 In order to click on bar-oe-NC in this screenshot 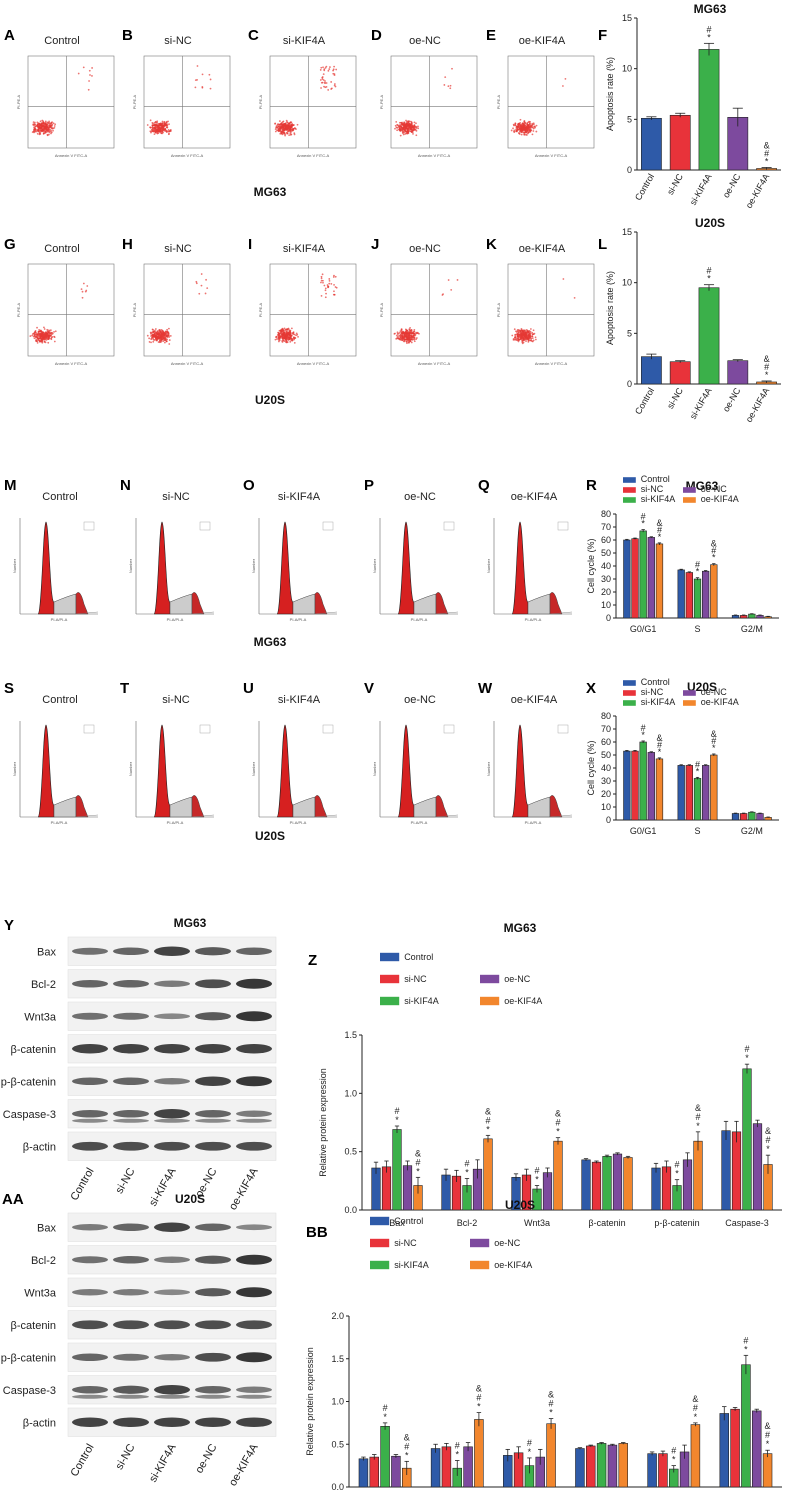, I will do `click(651, 786)`.